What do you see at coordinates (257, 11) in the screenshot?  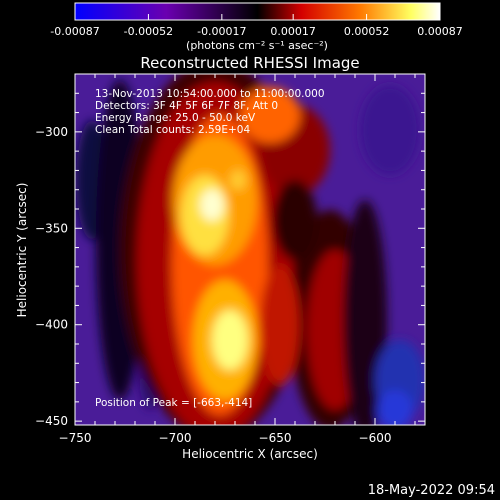 I see `colorbar-gradient` at bounding box center [257, 11].